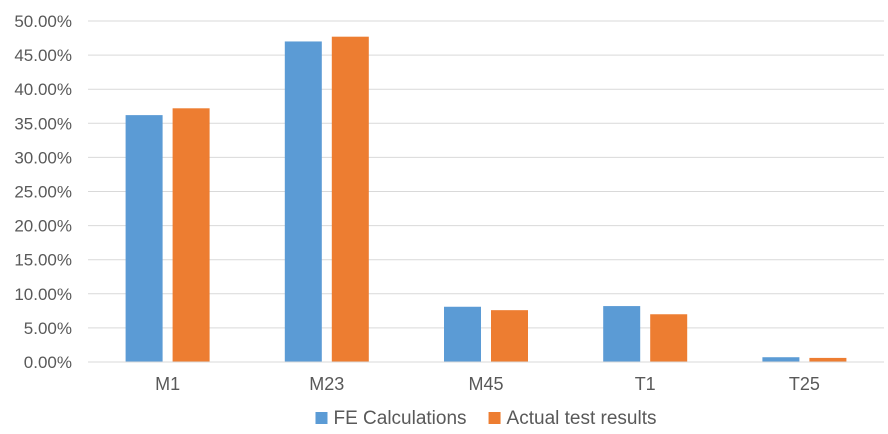  Describe the element at coordinates (167, 384) in the screenshot. I see `x-category-label: M1` at that location.